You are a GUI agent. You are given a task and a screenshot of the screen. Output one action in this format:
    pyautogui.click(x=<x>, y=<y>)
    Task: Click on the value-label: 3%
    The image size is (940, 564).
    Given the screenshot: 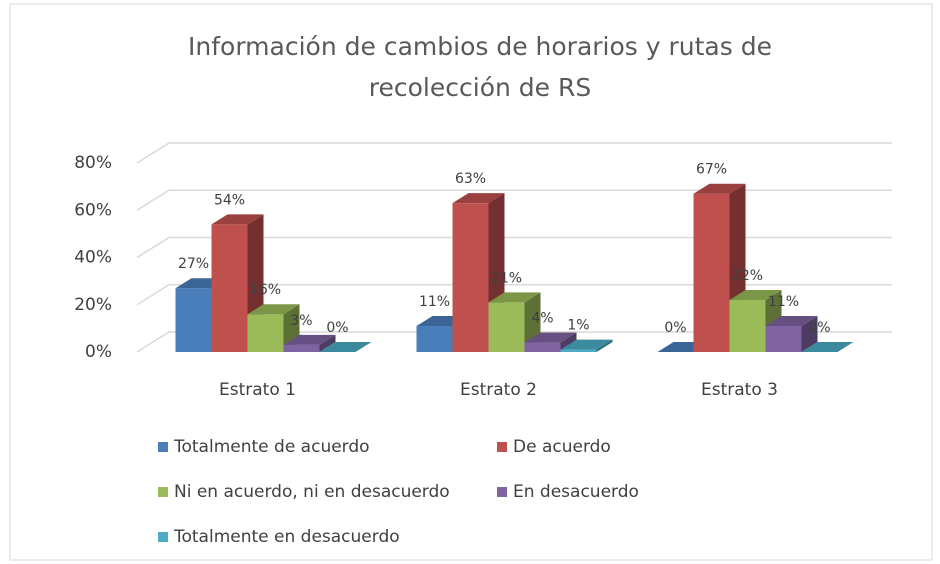 What is the action you would take?
    pyautogui.click(x=301, y=321)
    